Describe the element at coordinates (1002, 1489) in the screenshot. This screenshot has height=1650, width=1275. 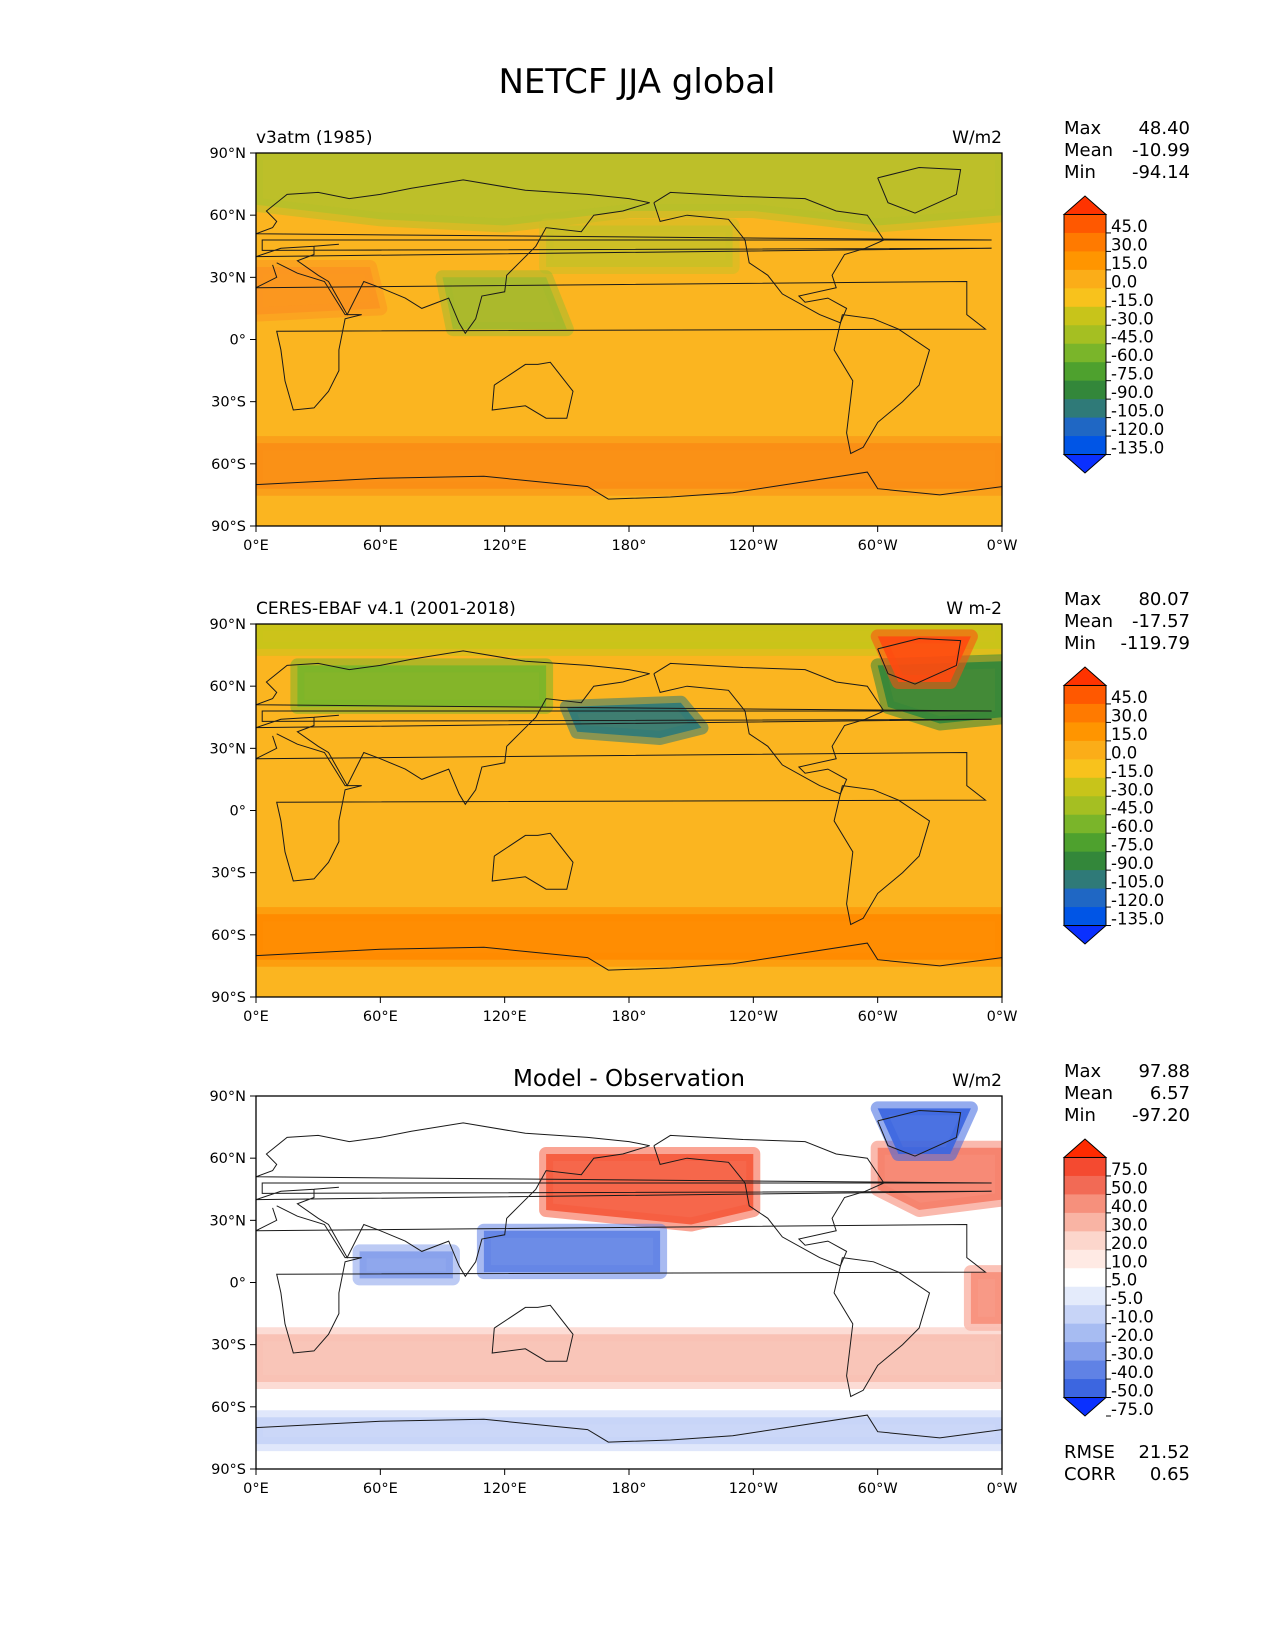
I see `lon-tick-label: 0°W` at that location.